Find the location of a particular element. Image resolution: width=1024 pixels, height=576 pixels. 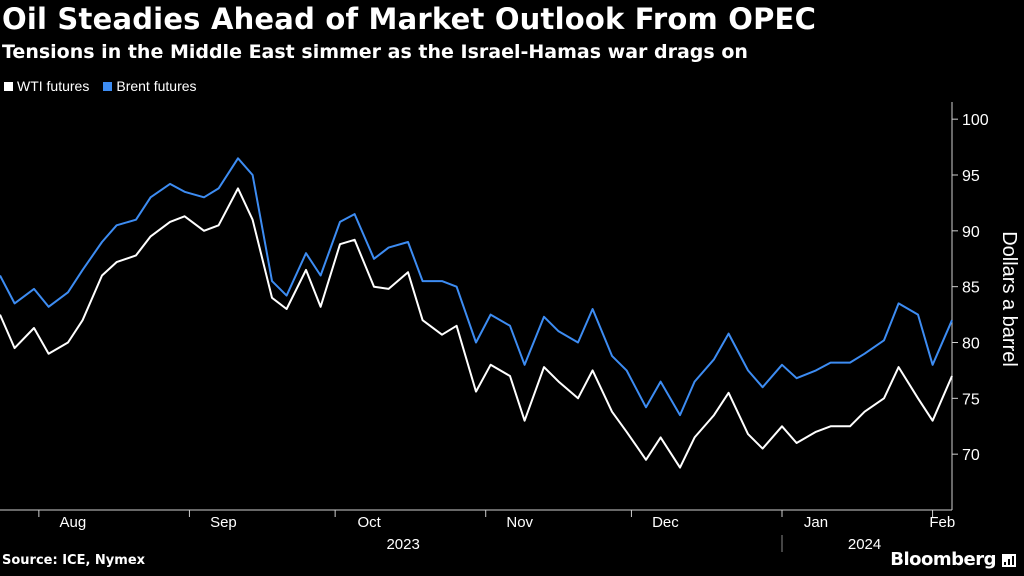

x-year-label: 2023 is located at coordinates (402, 544).